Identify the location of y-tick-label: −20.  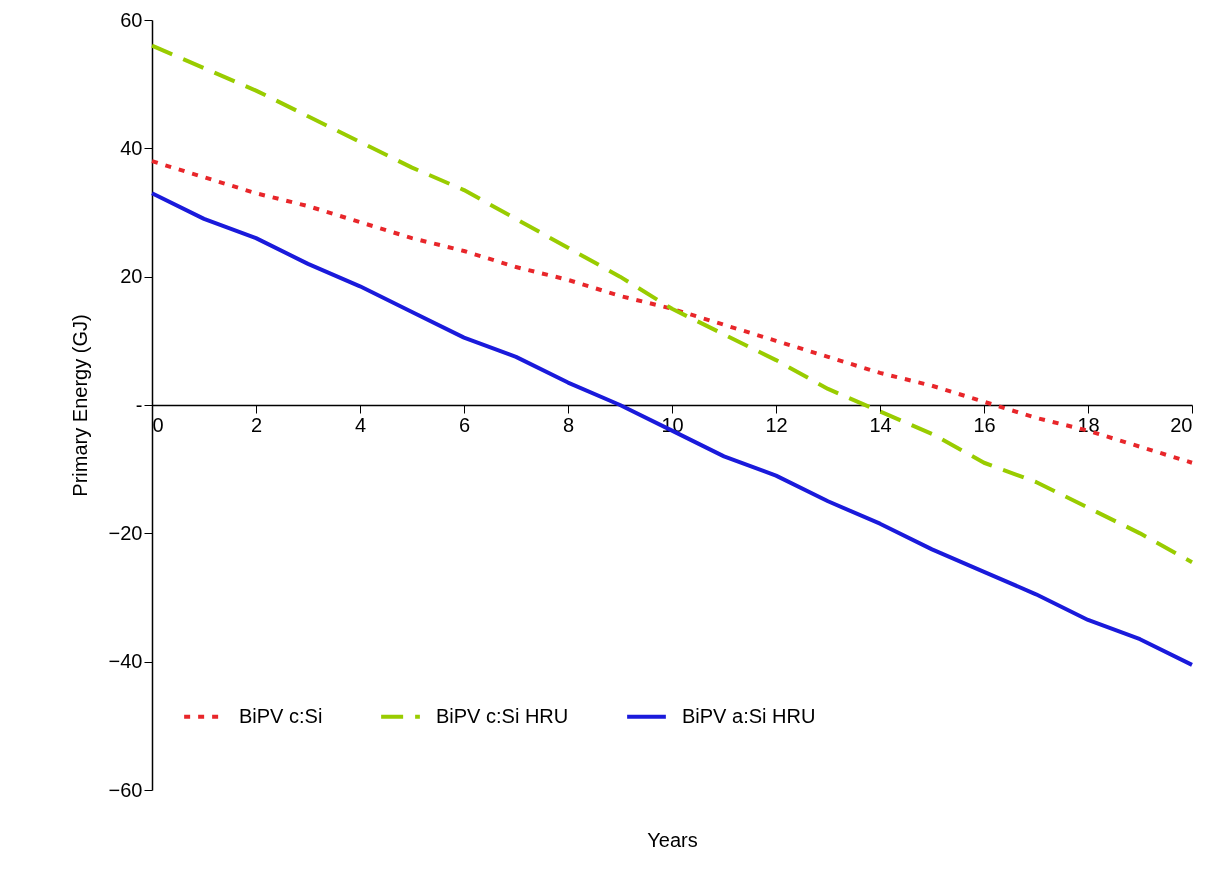
(125, 532).